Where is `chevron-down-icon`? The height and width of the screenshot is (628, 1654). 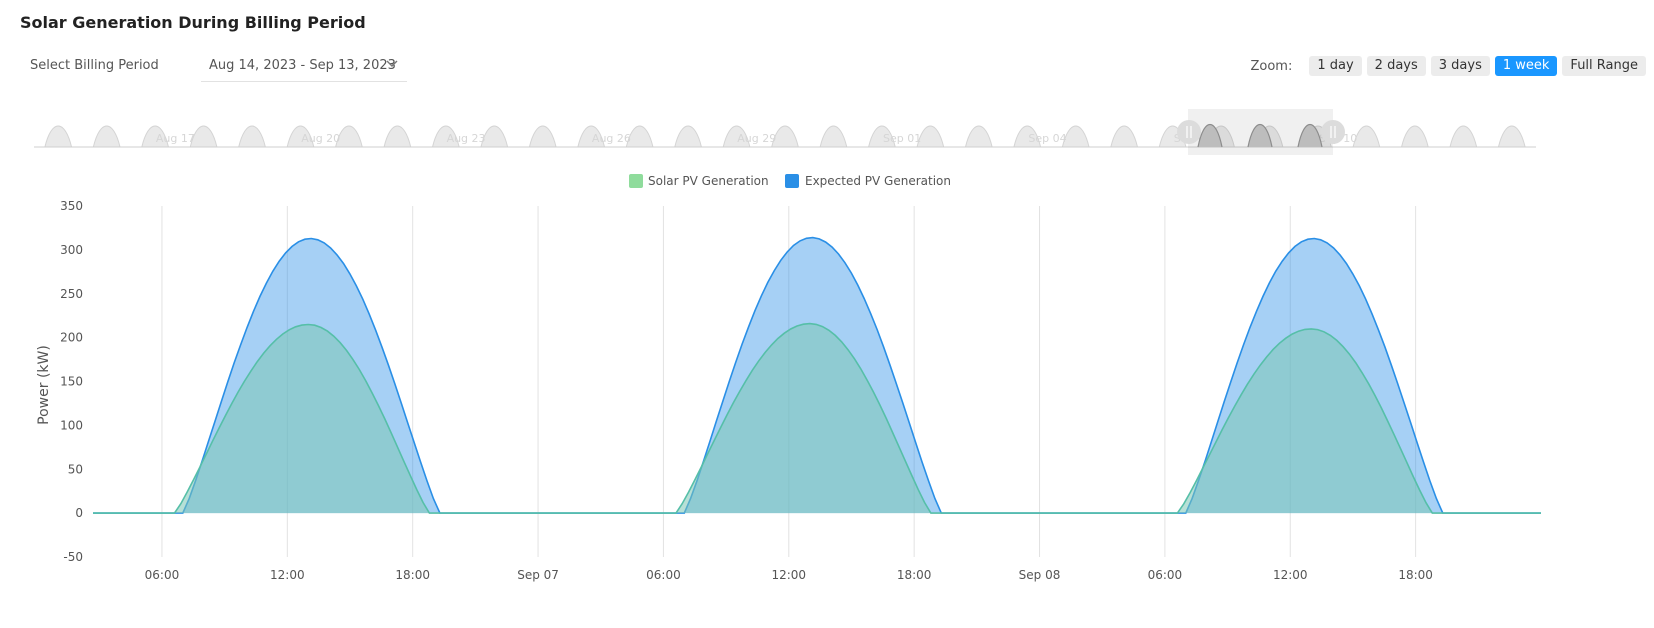
chevron-down-icon is located at coordinates (392, 63).